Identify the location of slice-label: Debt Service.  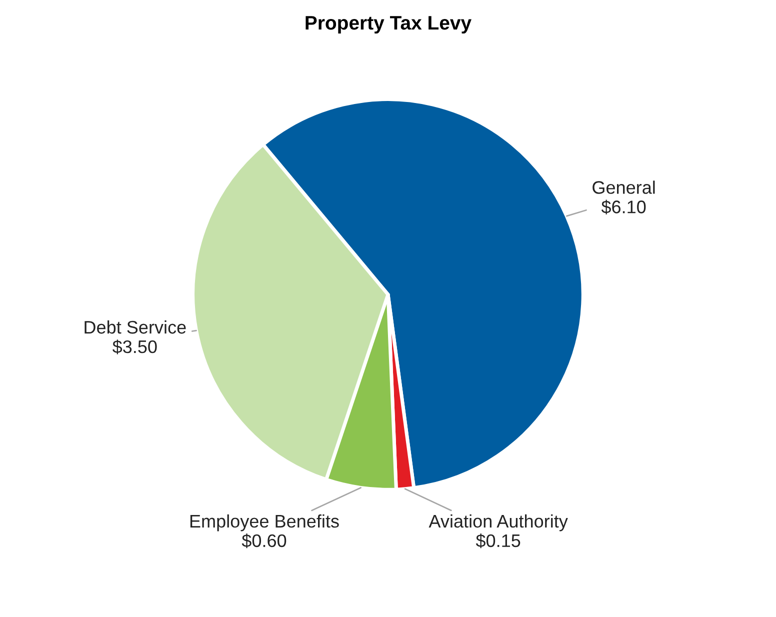
(135, 327).